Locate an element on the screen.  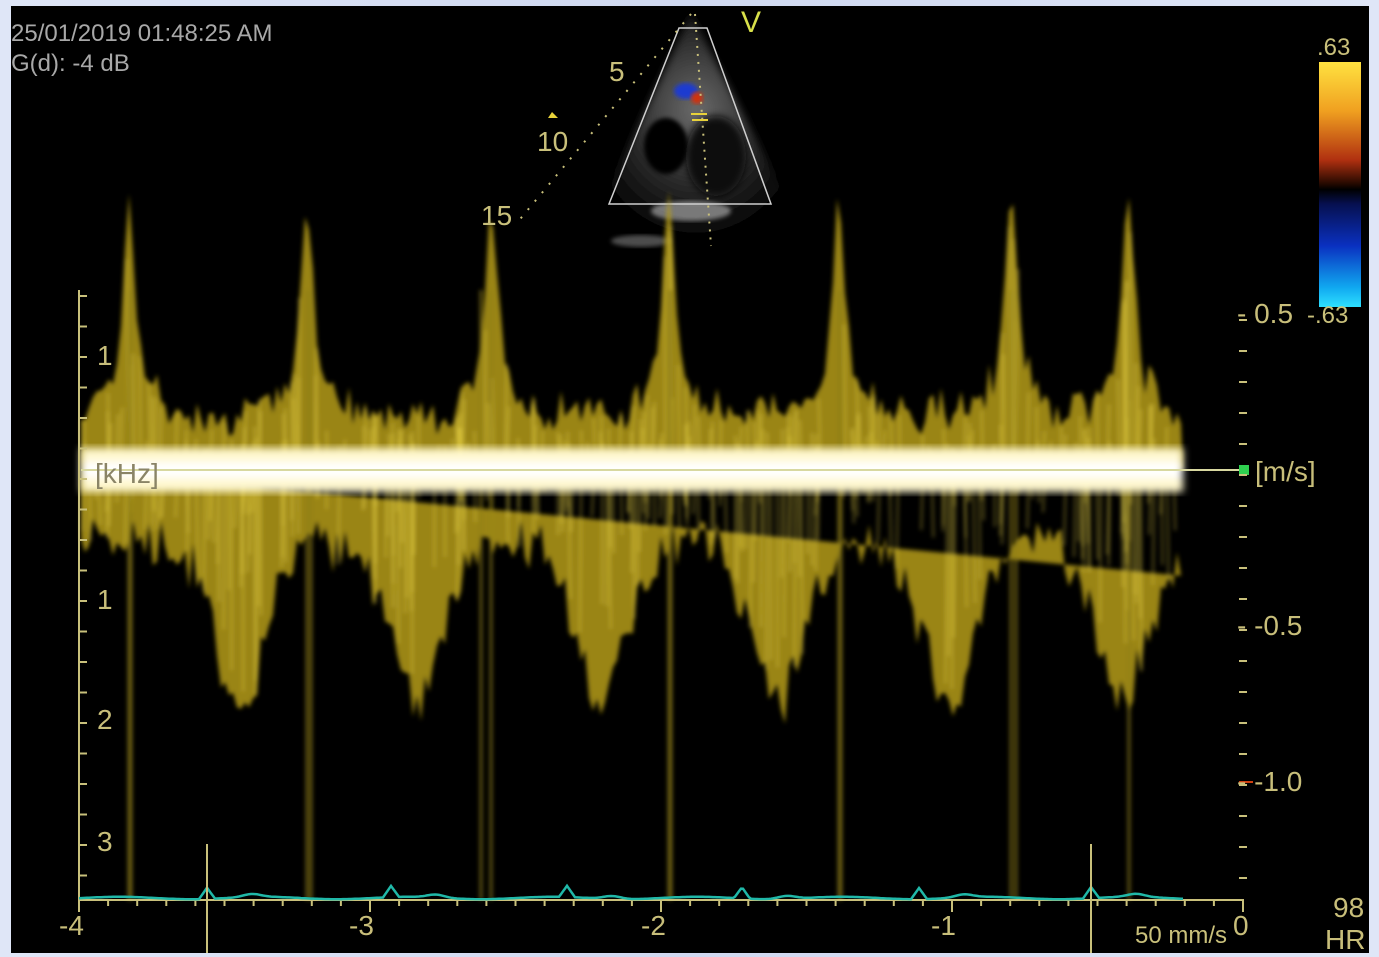
right-velocity-axis is located at coordinates (1243, 599).